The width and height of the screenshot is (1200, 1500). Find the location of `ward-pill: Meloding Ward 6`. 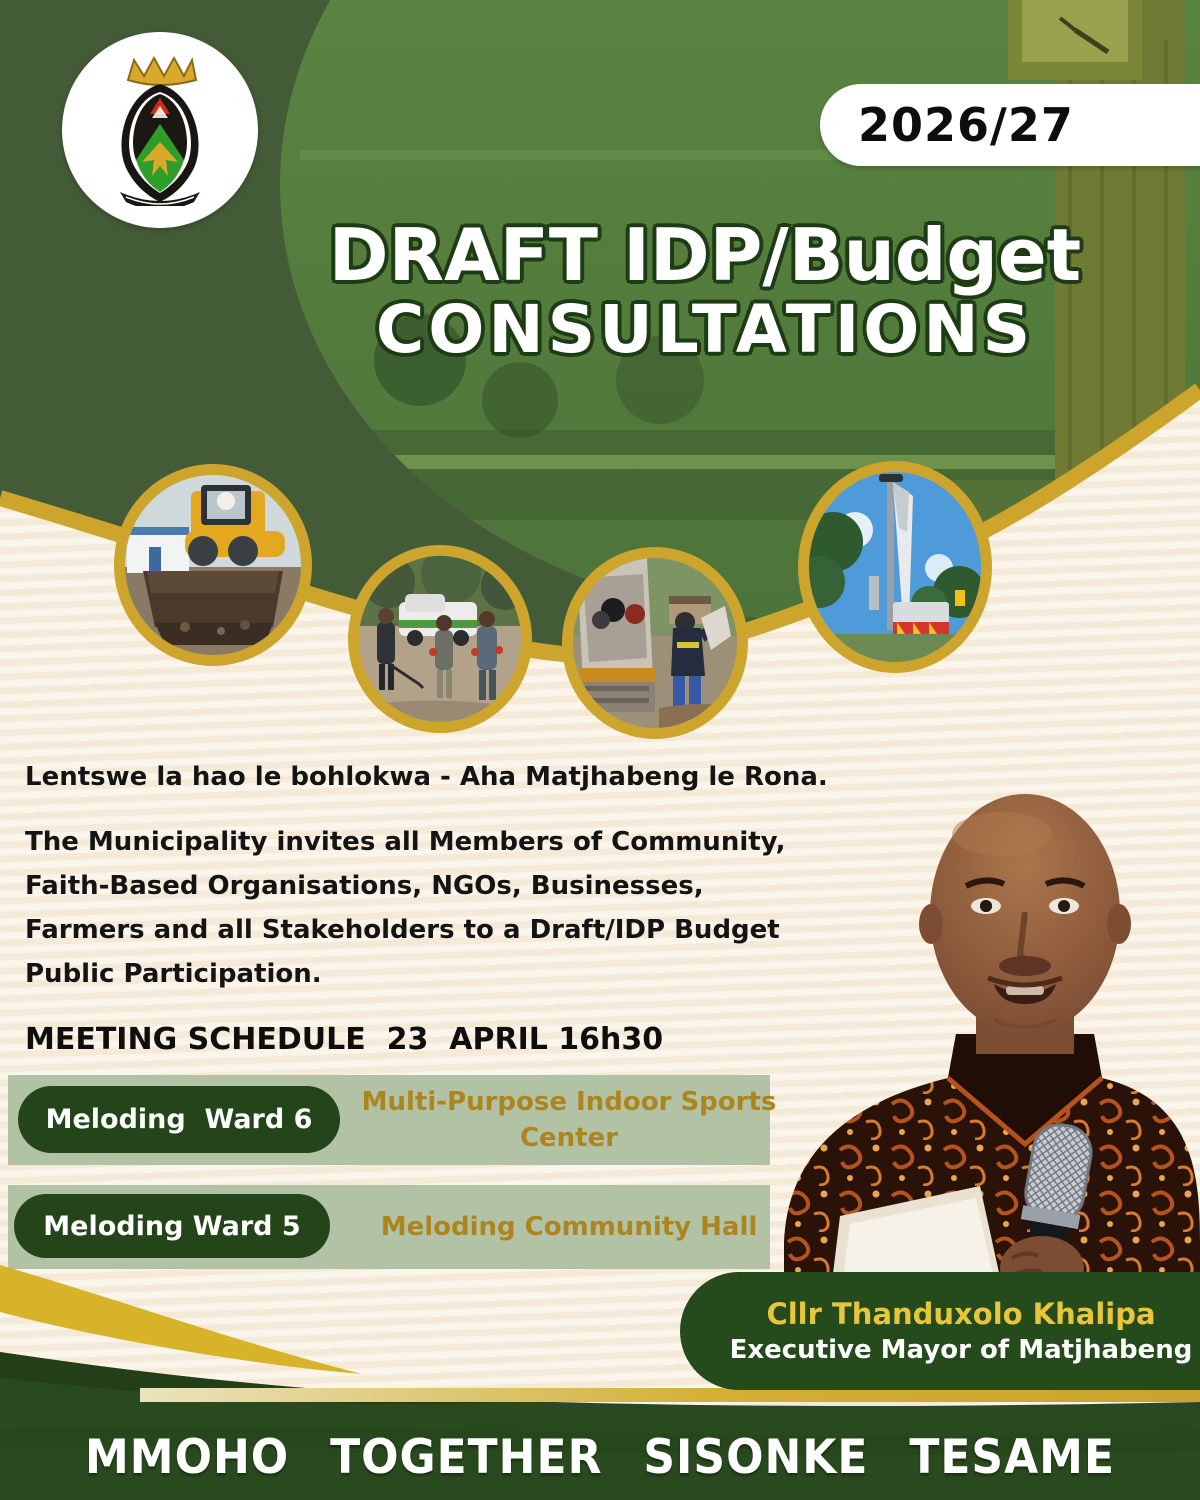

ward-pill: Meloding Ward 6 is located at coordinates (179, 1119).